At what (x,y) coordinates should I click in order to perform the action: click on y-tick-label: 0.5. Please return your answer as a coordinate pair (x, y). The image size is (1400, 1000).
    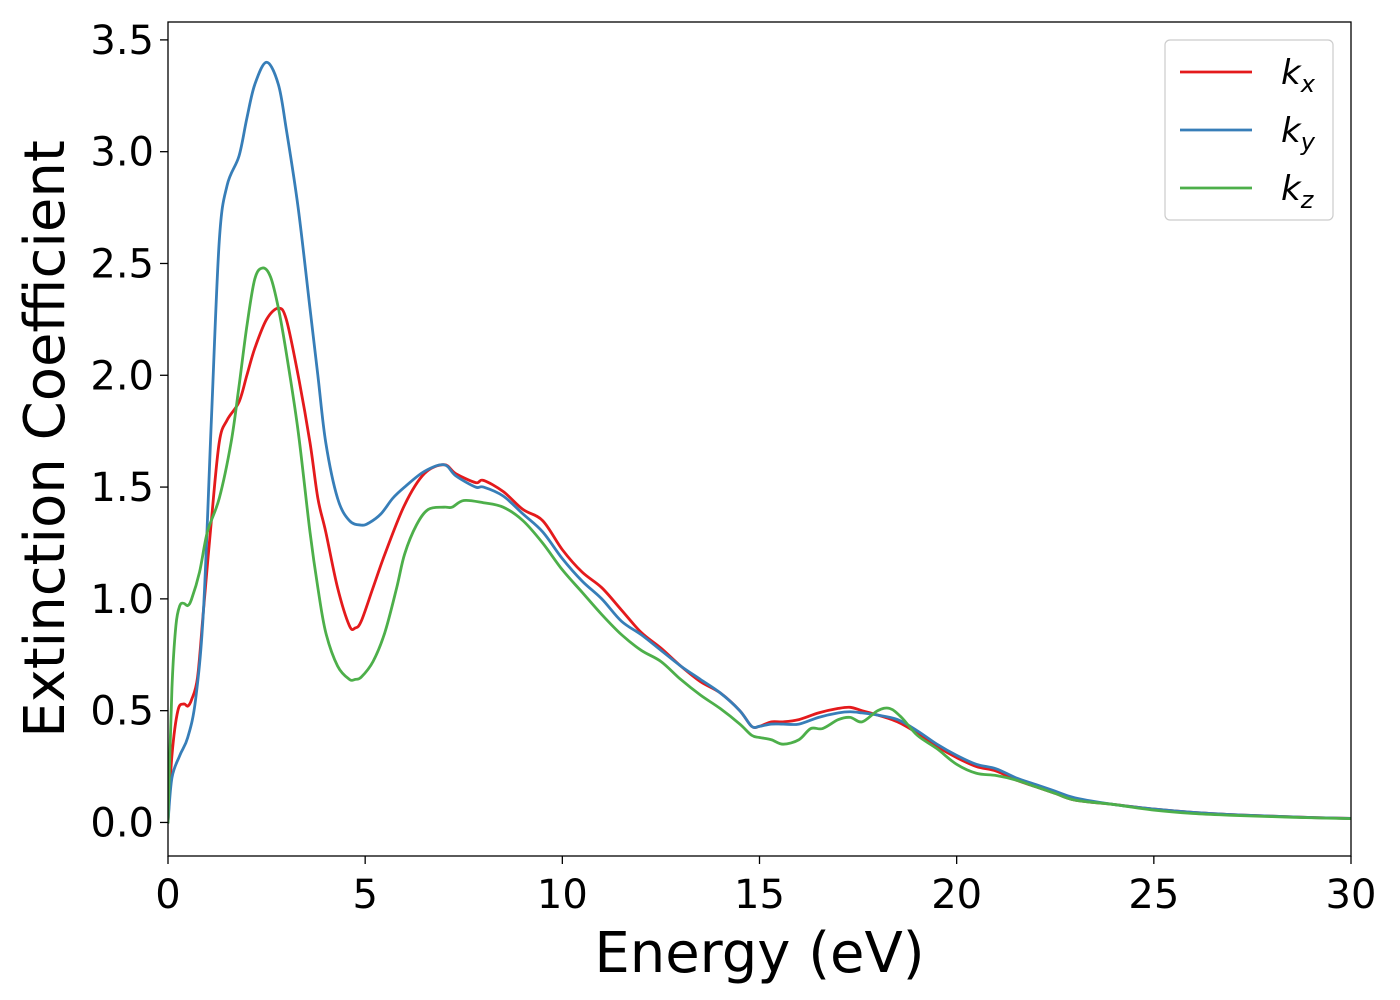
    Looking at the image, I should click on (122, 712).